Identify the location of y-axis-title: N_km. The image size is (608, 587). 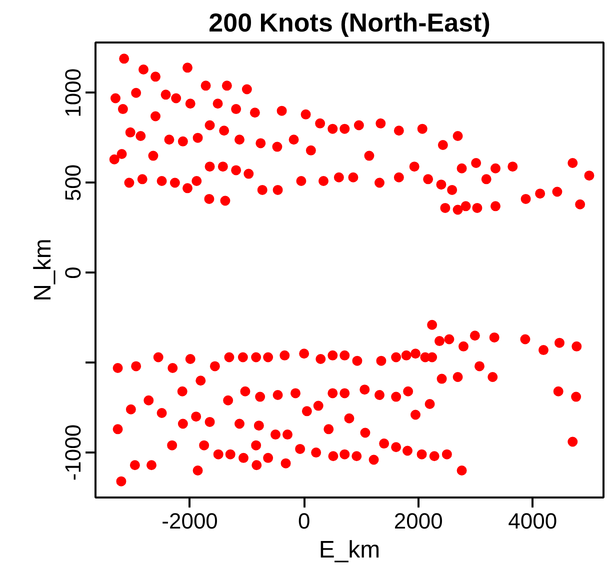
(43, 270).